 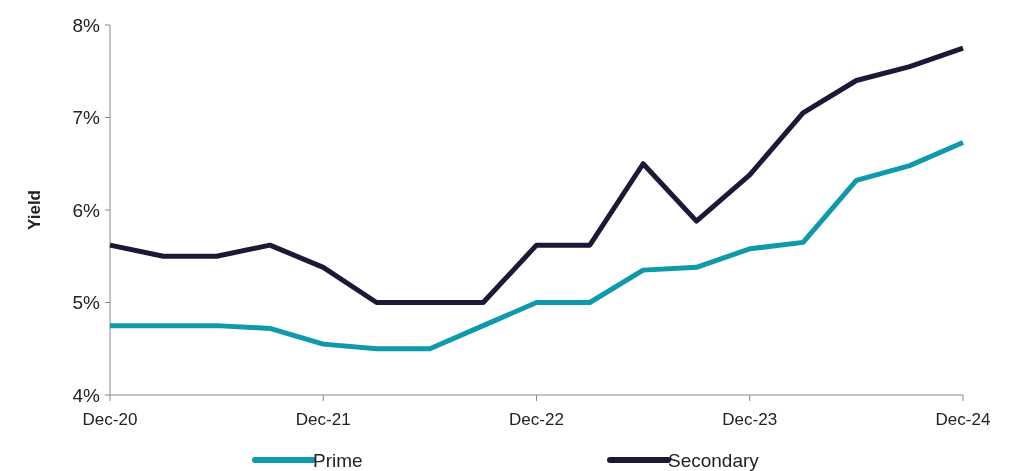 I want to click on legend-label: Secondary, so click(x=714, y=460).